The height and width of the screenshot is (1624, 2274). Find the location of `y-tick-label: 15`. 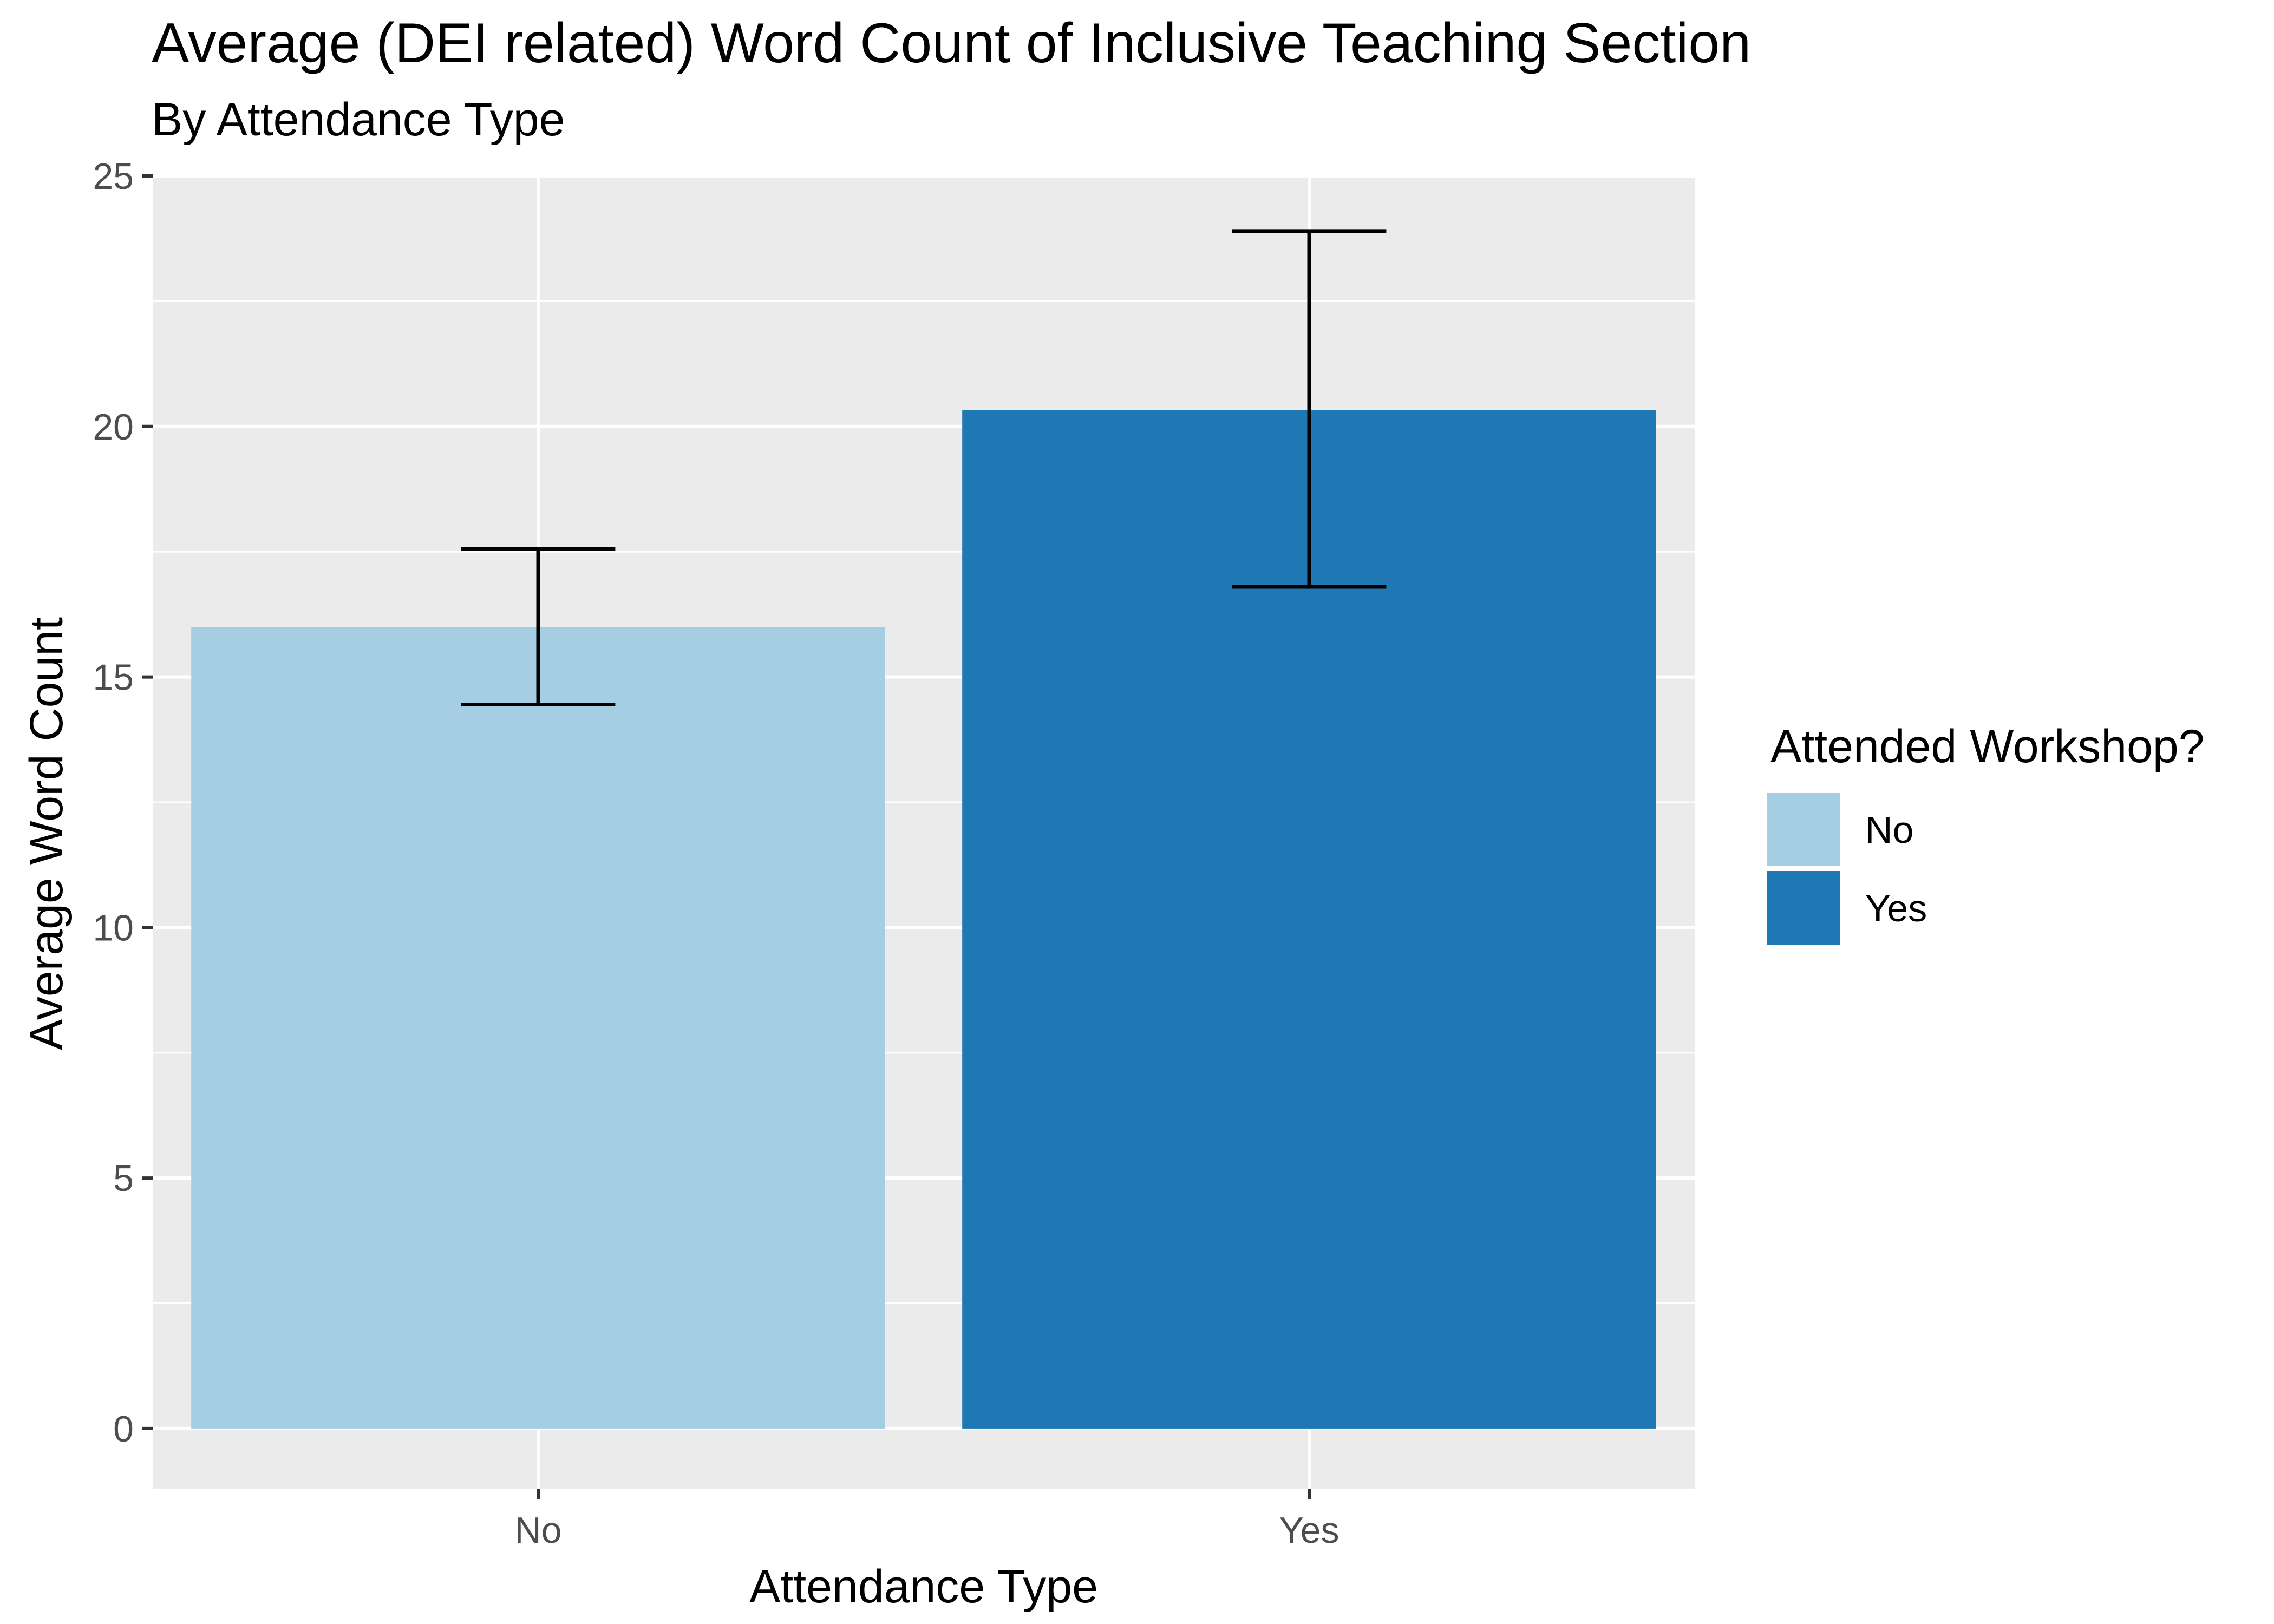

y-tick-label: 15 is located at coordinates (114, 677).